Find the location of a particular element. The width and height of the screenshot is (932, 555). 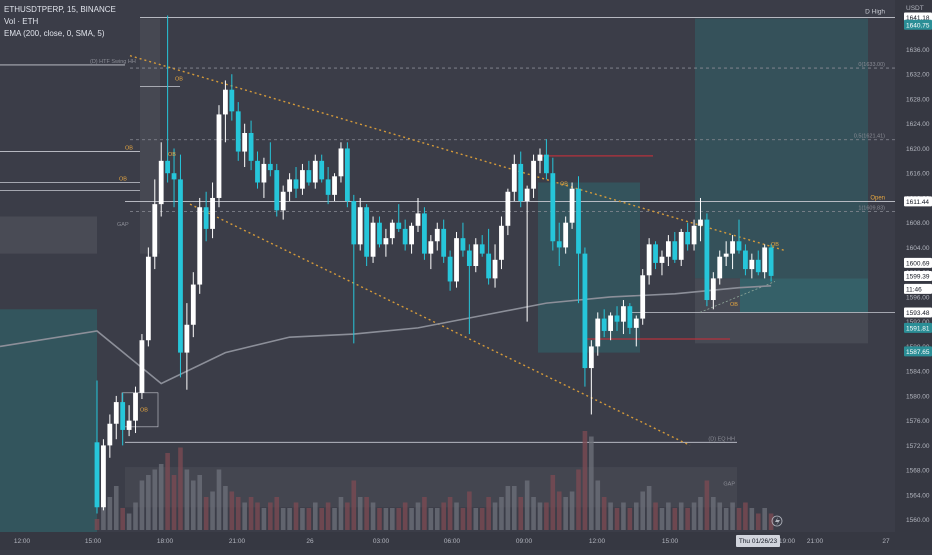

bolt-icon is located at coordinates (777, 521).